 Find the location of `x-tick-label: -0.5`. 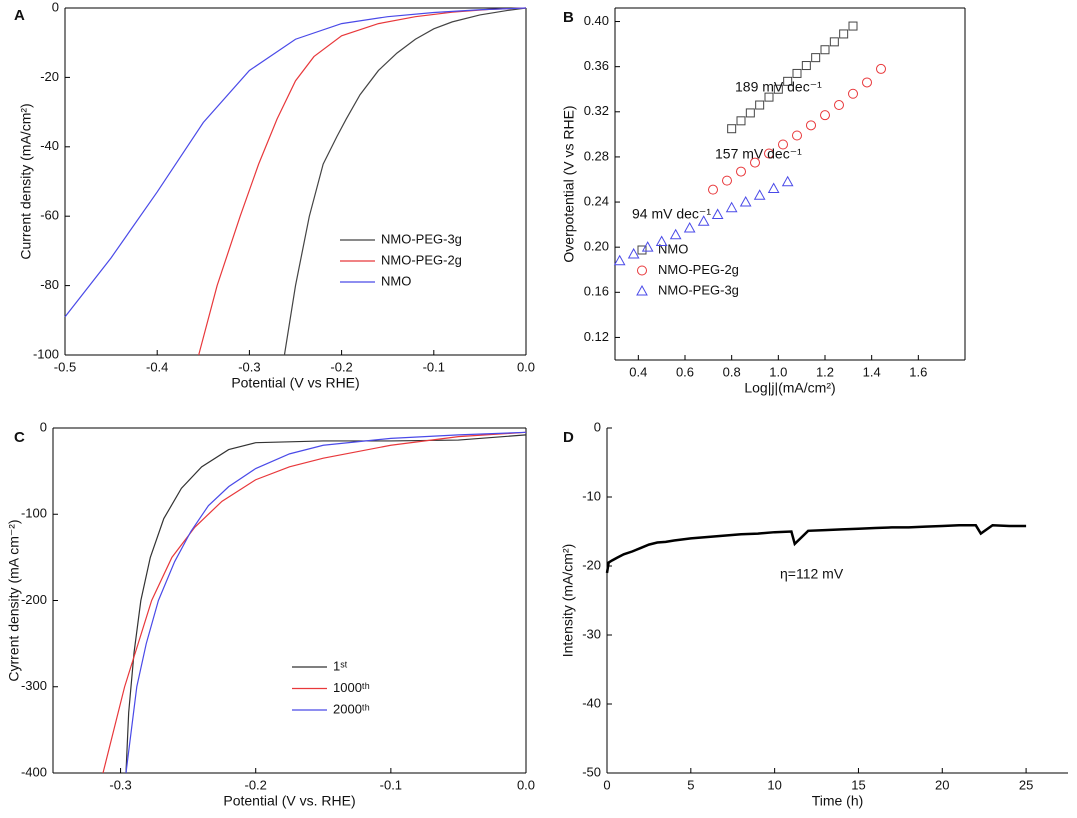

x-tick-label: -0.5 is located at coordinates (65, 366).